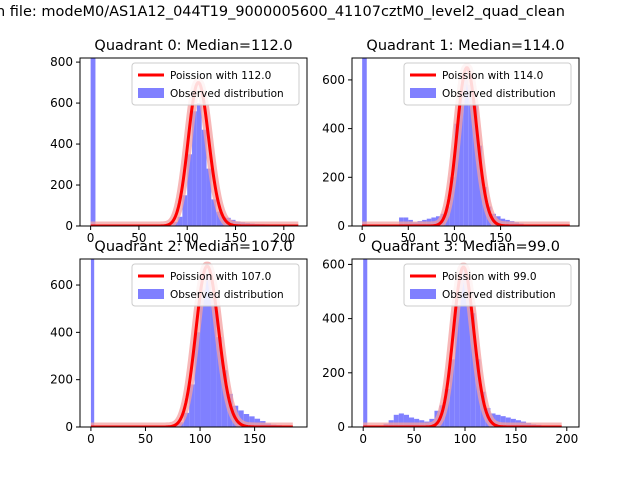 Image resolution: width=640 pixels, height=480 pixels. I want to click on legend: Poission with 114.0 Observed distribution, so click(487, 84).